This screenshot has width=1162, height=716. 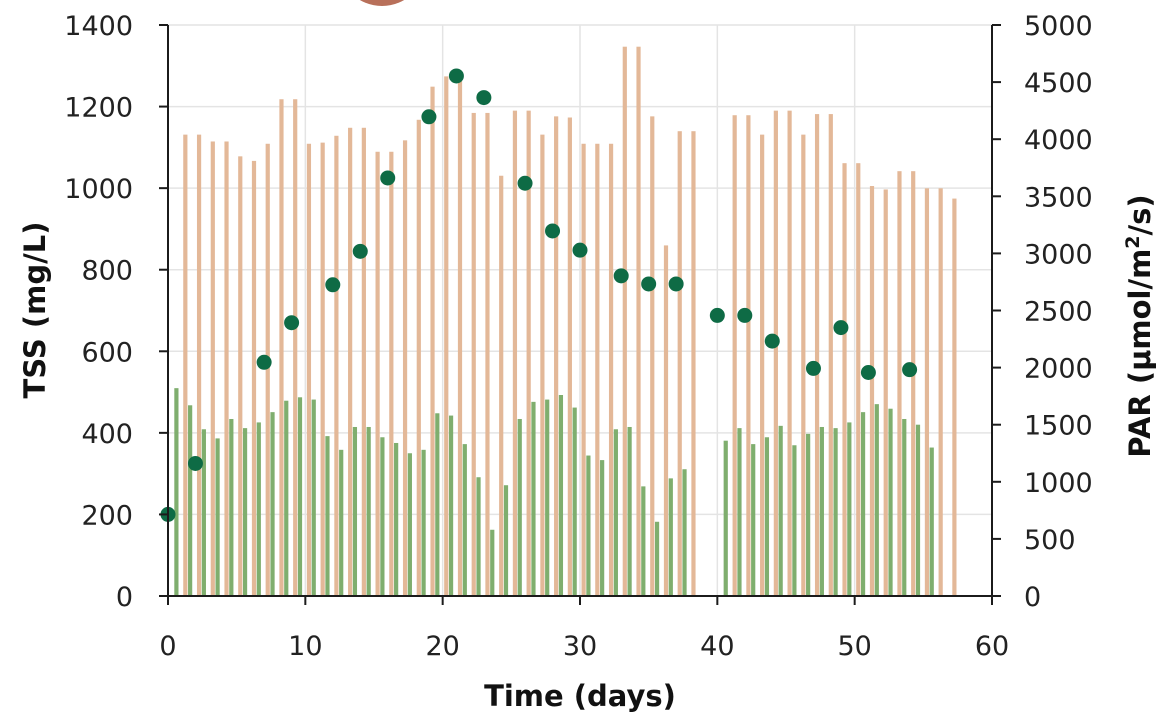 I want to click on x-tick-label: 30, so click(x=580, y=646).